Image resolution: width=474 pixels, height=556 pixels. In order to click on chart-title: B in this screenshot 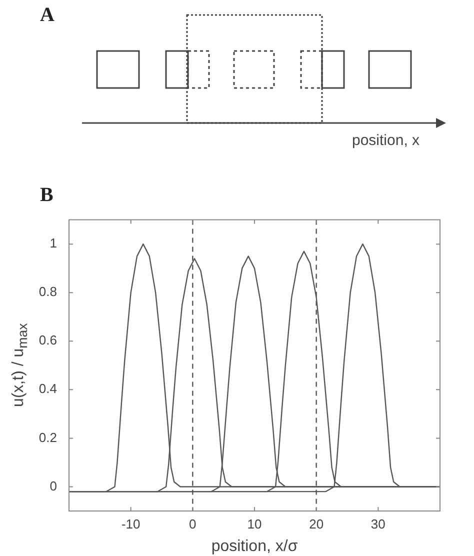, I will do `click(47, 195)`.